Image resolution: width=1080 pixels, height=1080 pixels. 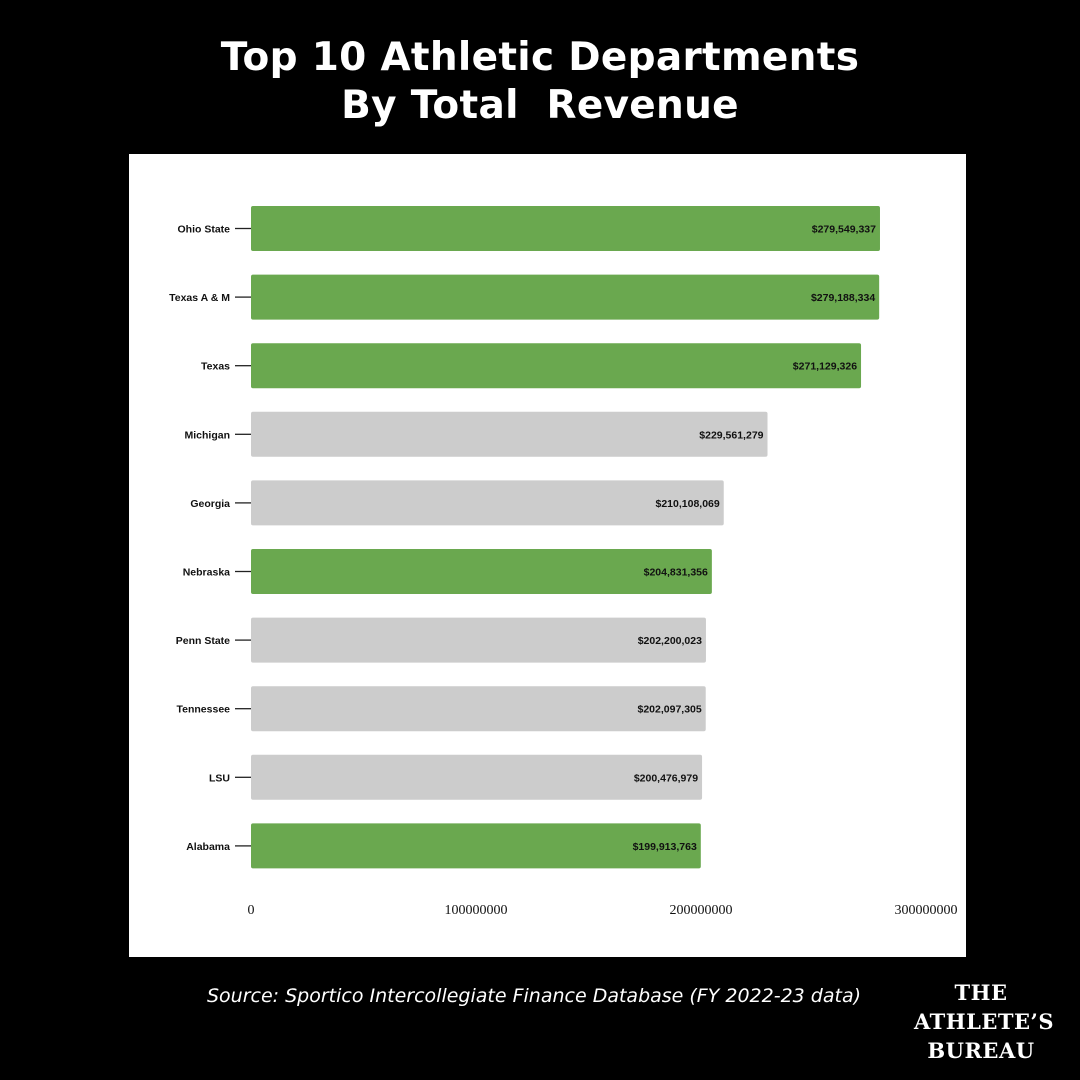 What do you see at coordinates (926, 910) in the screenshot?
I see `x-tick-label: 300000000` at bounding box center [926, 910].